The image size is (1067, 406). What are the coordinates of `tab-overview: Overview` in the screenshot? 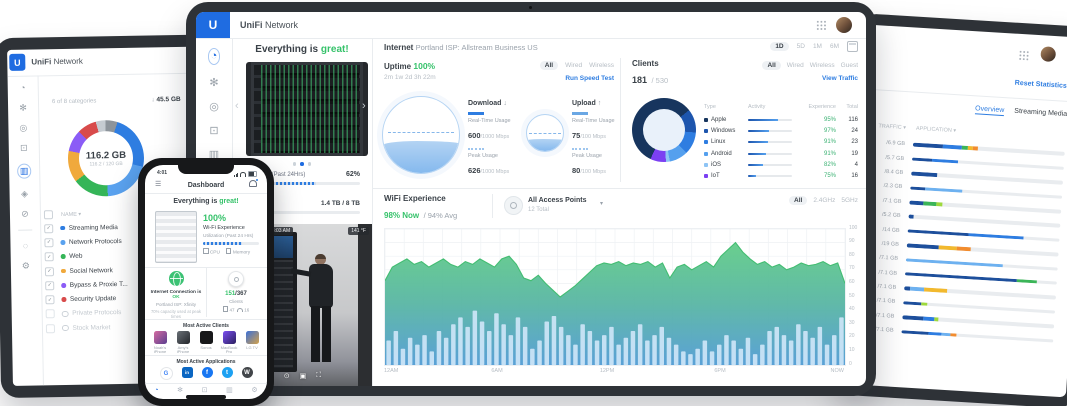 It's located at (989, 111).